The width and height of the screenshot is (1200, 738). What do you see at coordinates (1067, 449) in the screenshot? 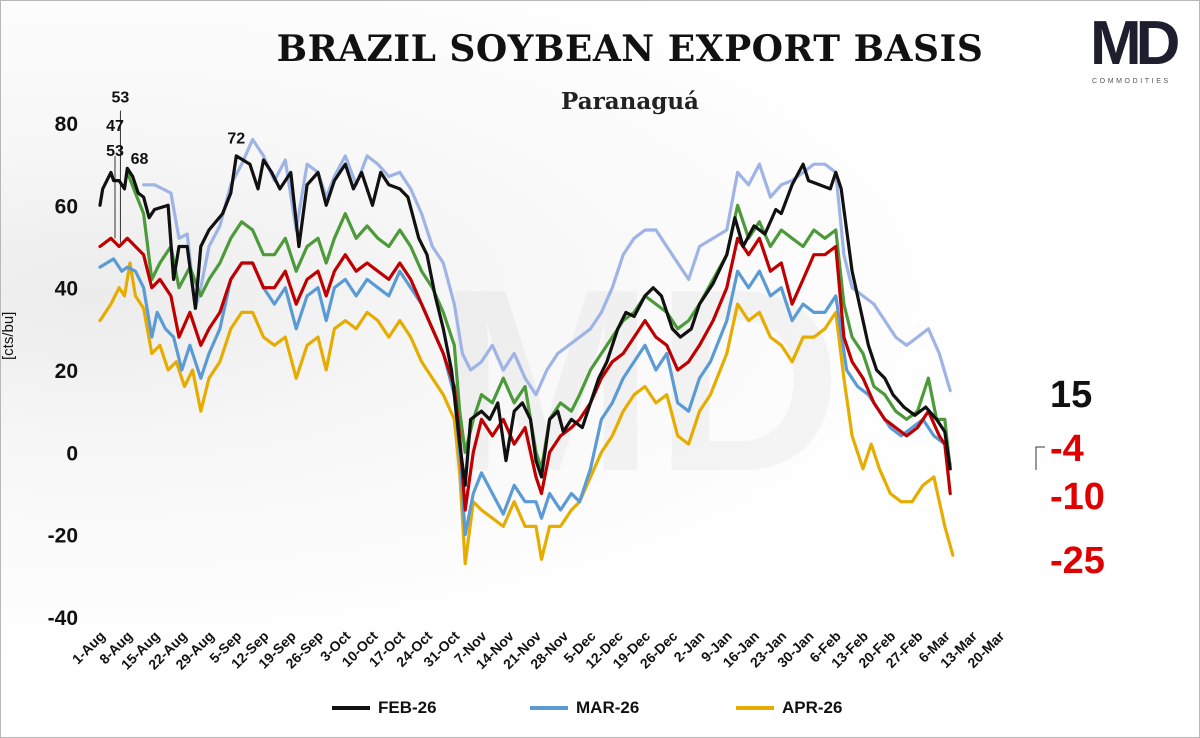
I see `end-value-label: -4` at bounding box center [1067, 449].